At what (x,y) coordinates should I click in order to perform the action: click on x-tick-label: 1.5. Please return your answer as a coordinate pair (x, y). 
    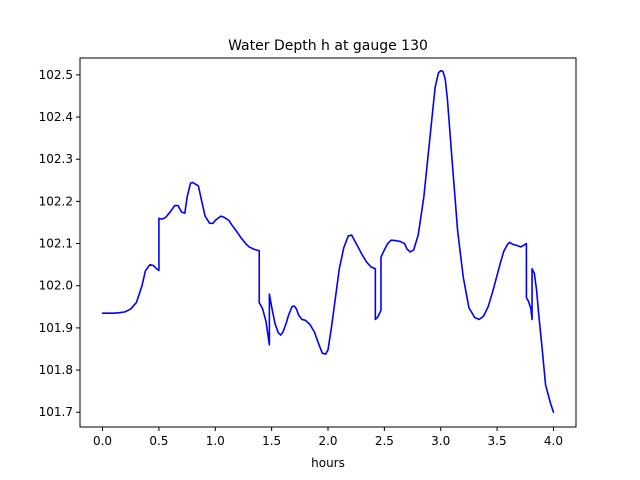
    Looking at the image, I should click on (271, 441).